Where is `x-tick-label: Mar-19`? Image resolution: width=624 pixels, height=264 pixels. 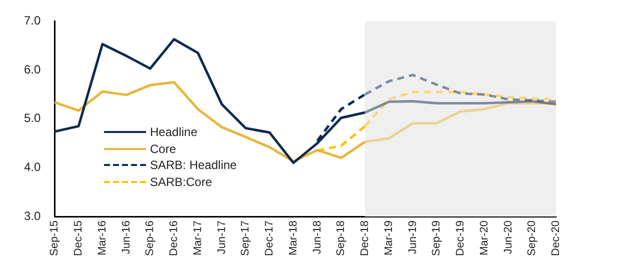 x-tick-label: Mar-19 is located at coordinates (388, 238).